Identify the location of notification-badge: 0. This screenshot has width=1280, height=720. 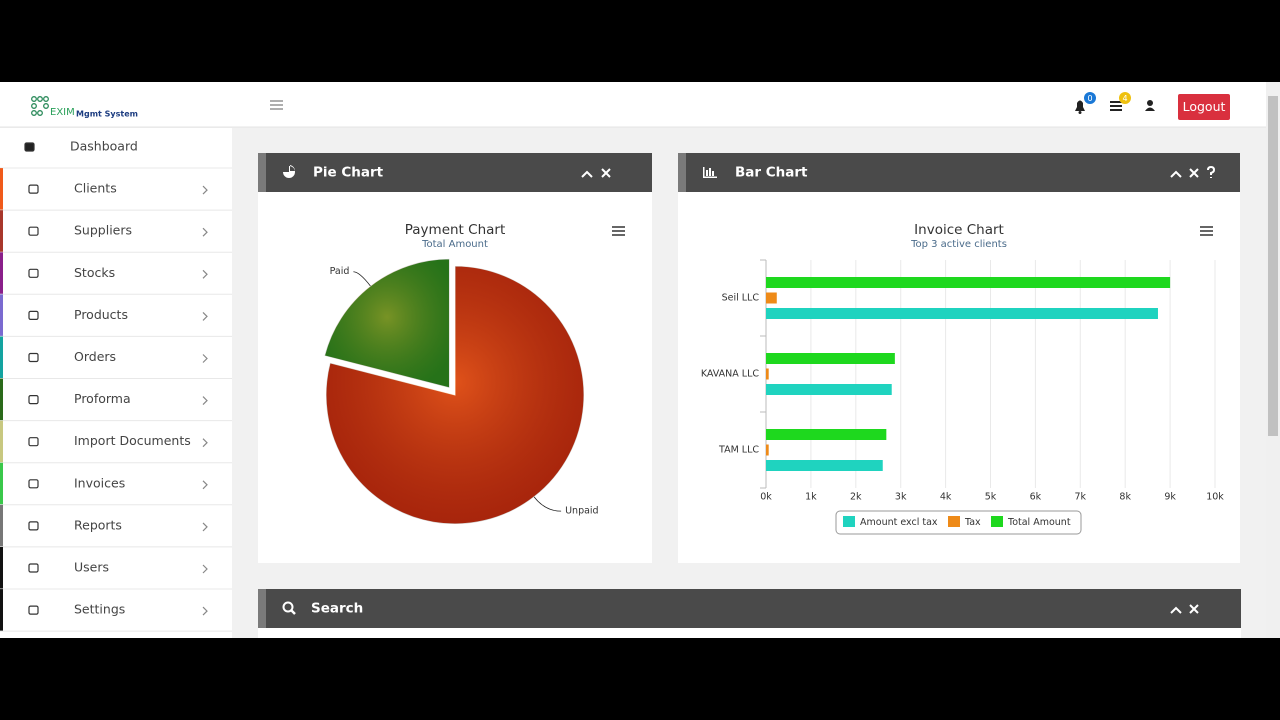
(1089, 98).